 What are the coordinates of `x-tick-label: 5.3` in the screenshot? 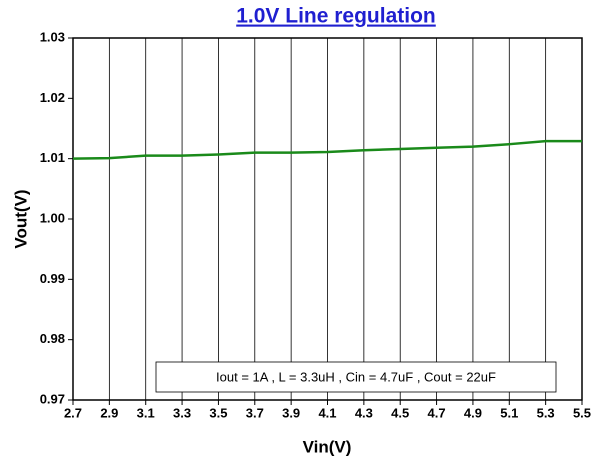 It's located at (546, 412).